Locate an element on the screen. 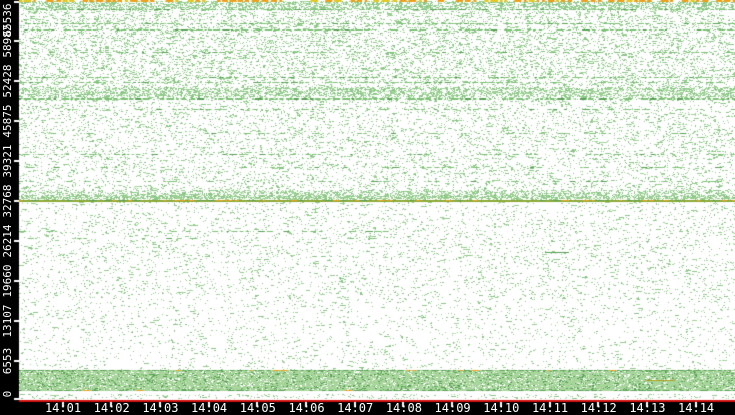 The image size is (735, 415). y-tick-label: 32768 is located at coordinates (7, 200).